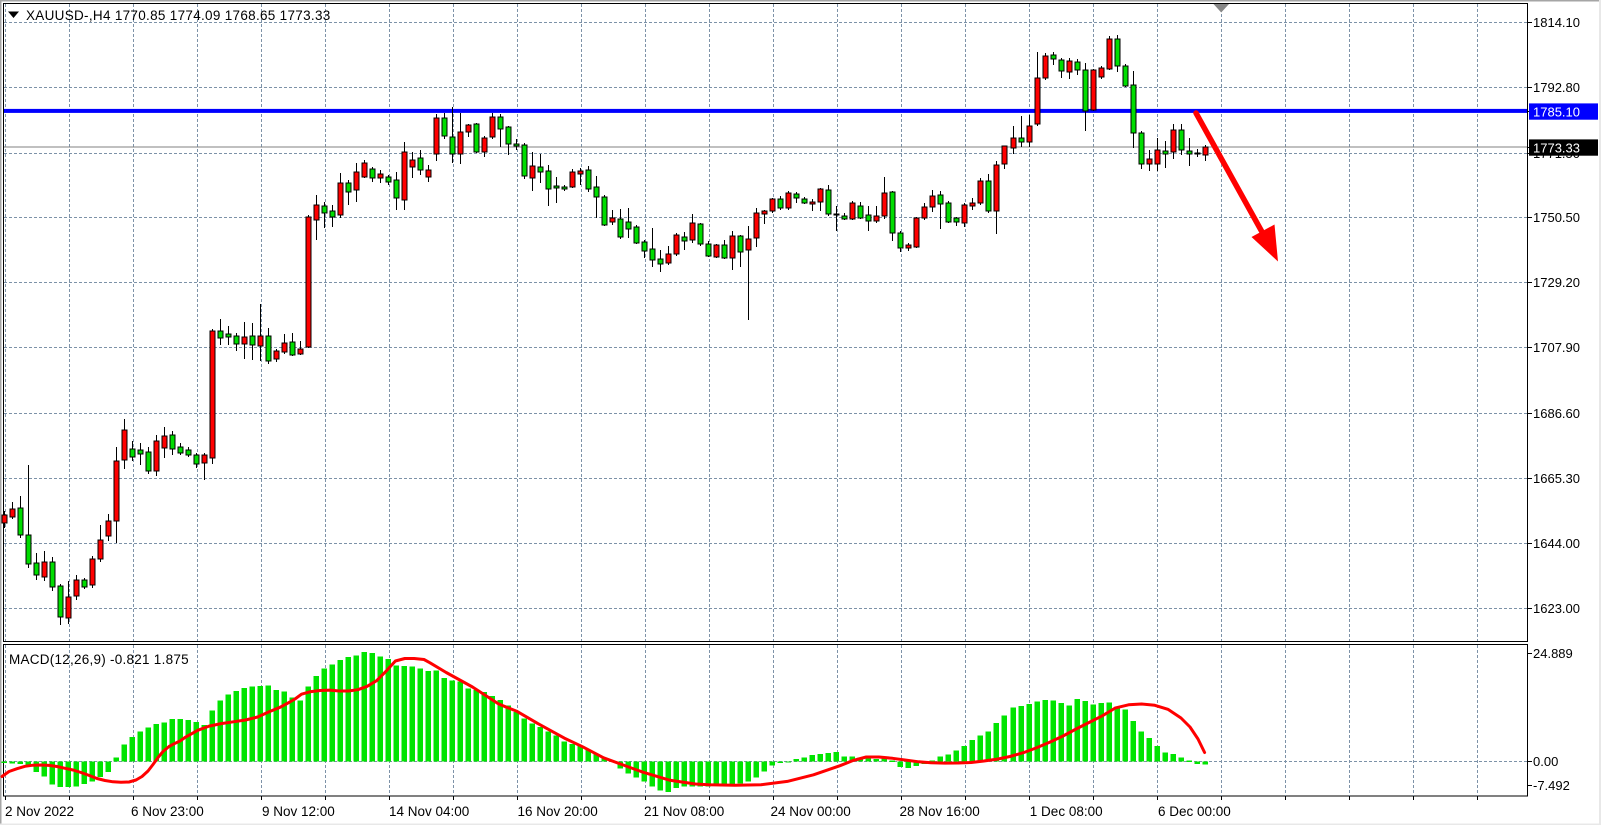 The width and height of the screenshot is (1601, 830). Describe the element at coordinates (1556, 608) in the screenshot. I see `svg-text: 1623.00` at that location.